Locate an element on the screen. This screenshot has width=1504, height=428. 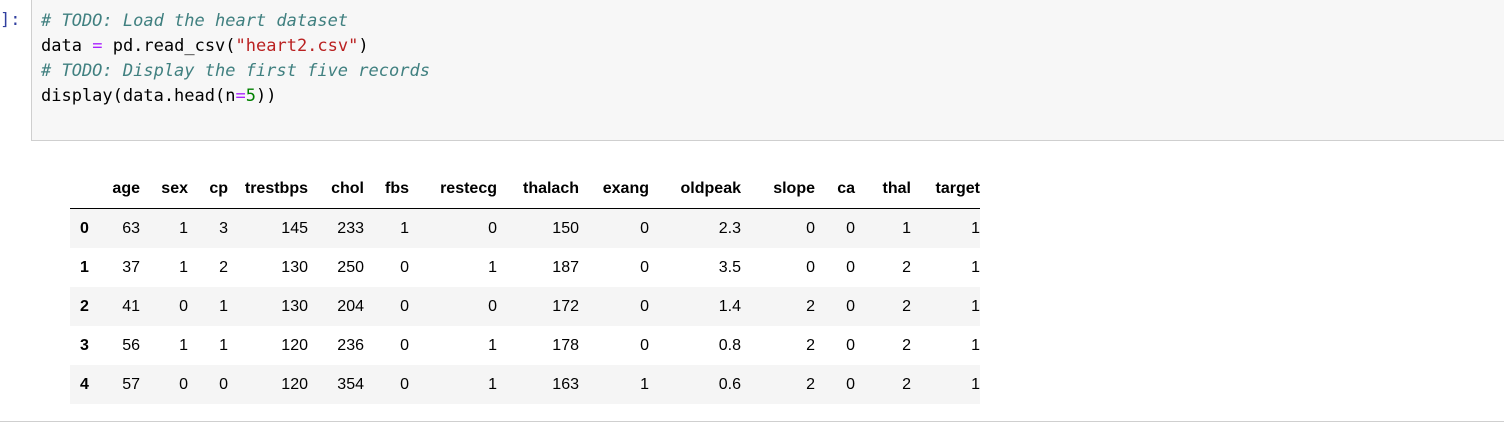
table-cell: 41 is located at coordinates (131, 306).